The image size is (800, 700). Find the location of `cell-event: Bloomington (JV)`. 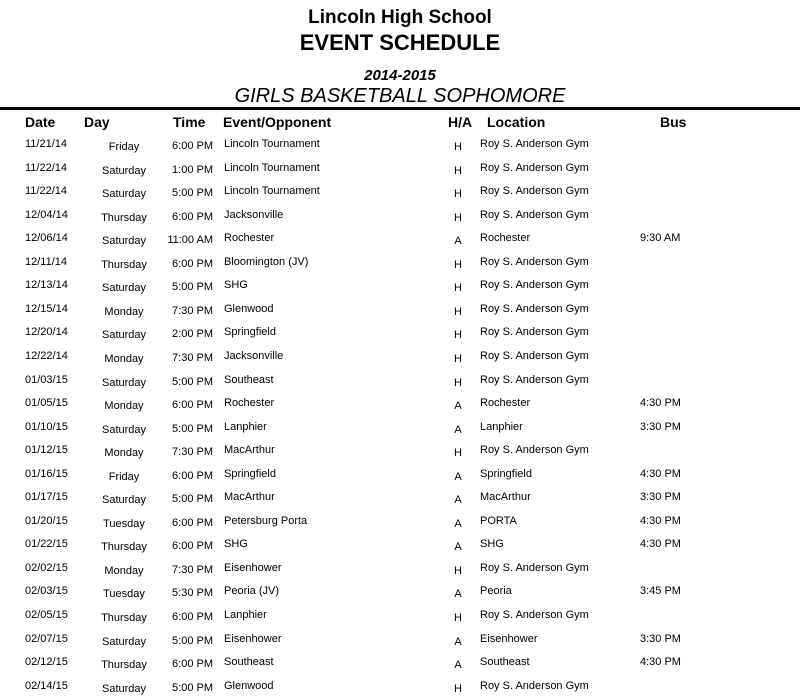

cell-event: Bloomington (JV) is located at coordinates (266, 261).